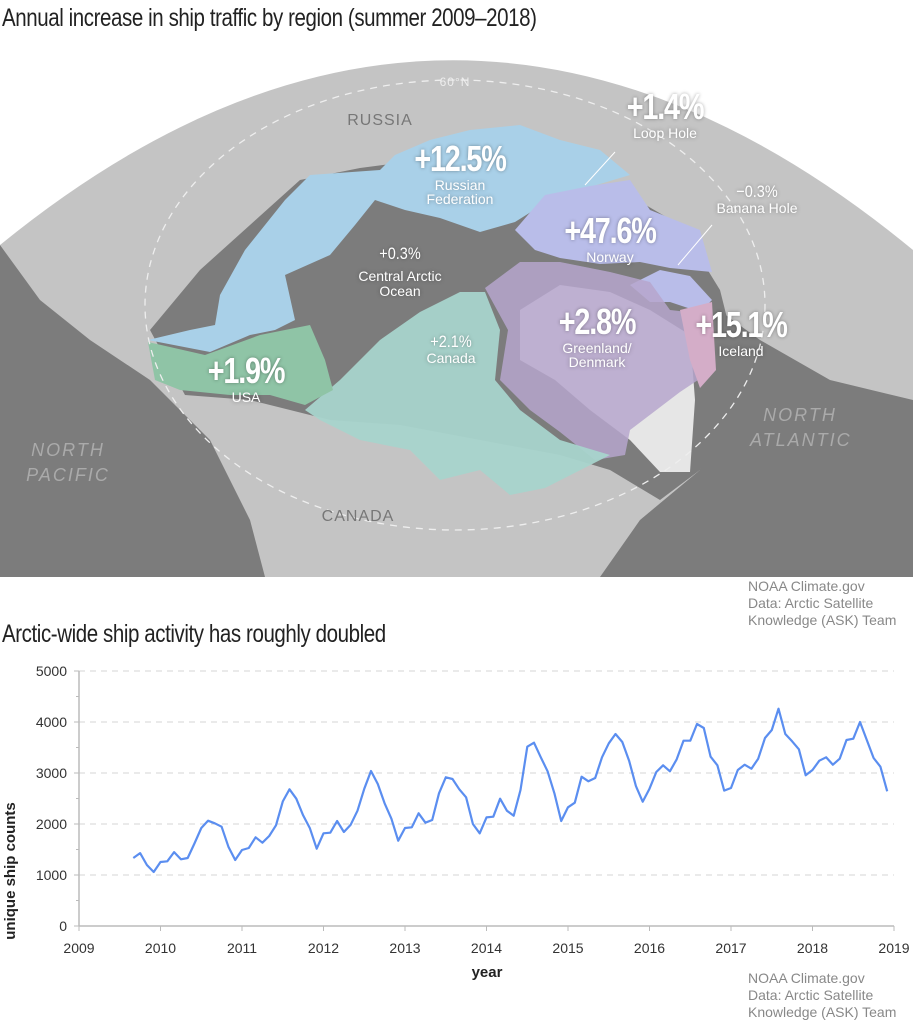  Describe the element at coordinates (451, 357) in the screenshot. I see `region-name: Canada` at that location.